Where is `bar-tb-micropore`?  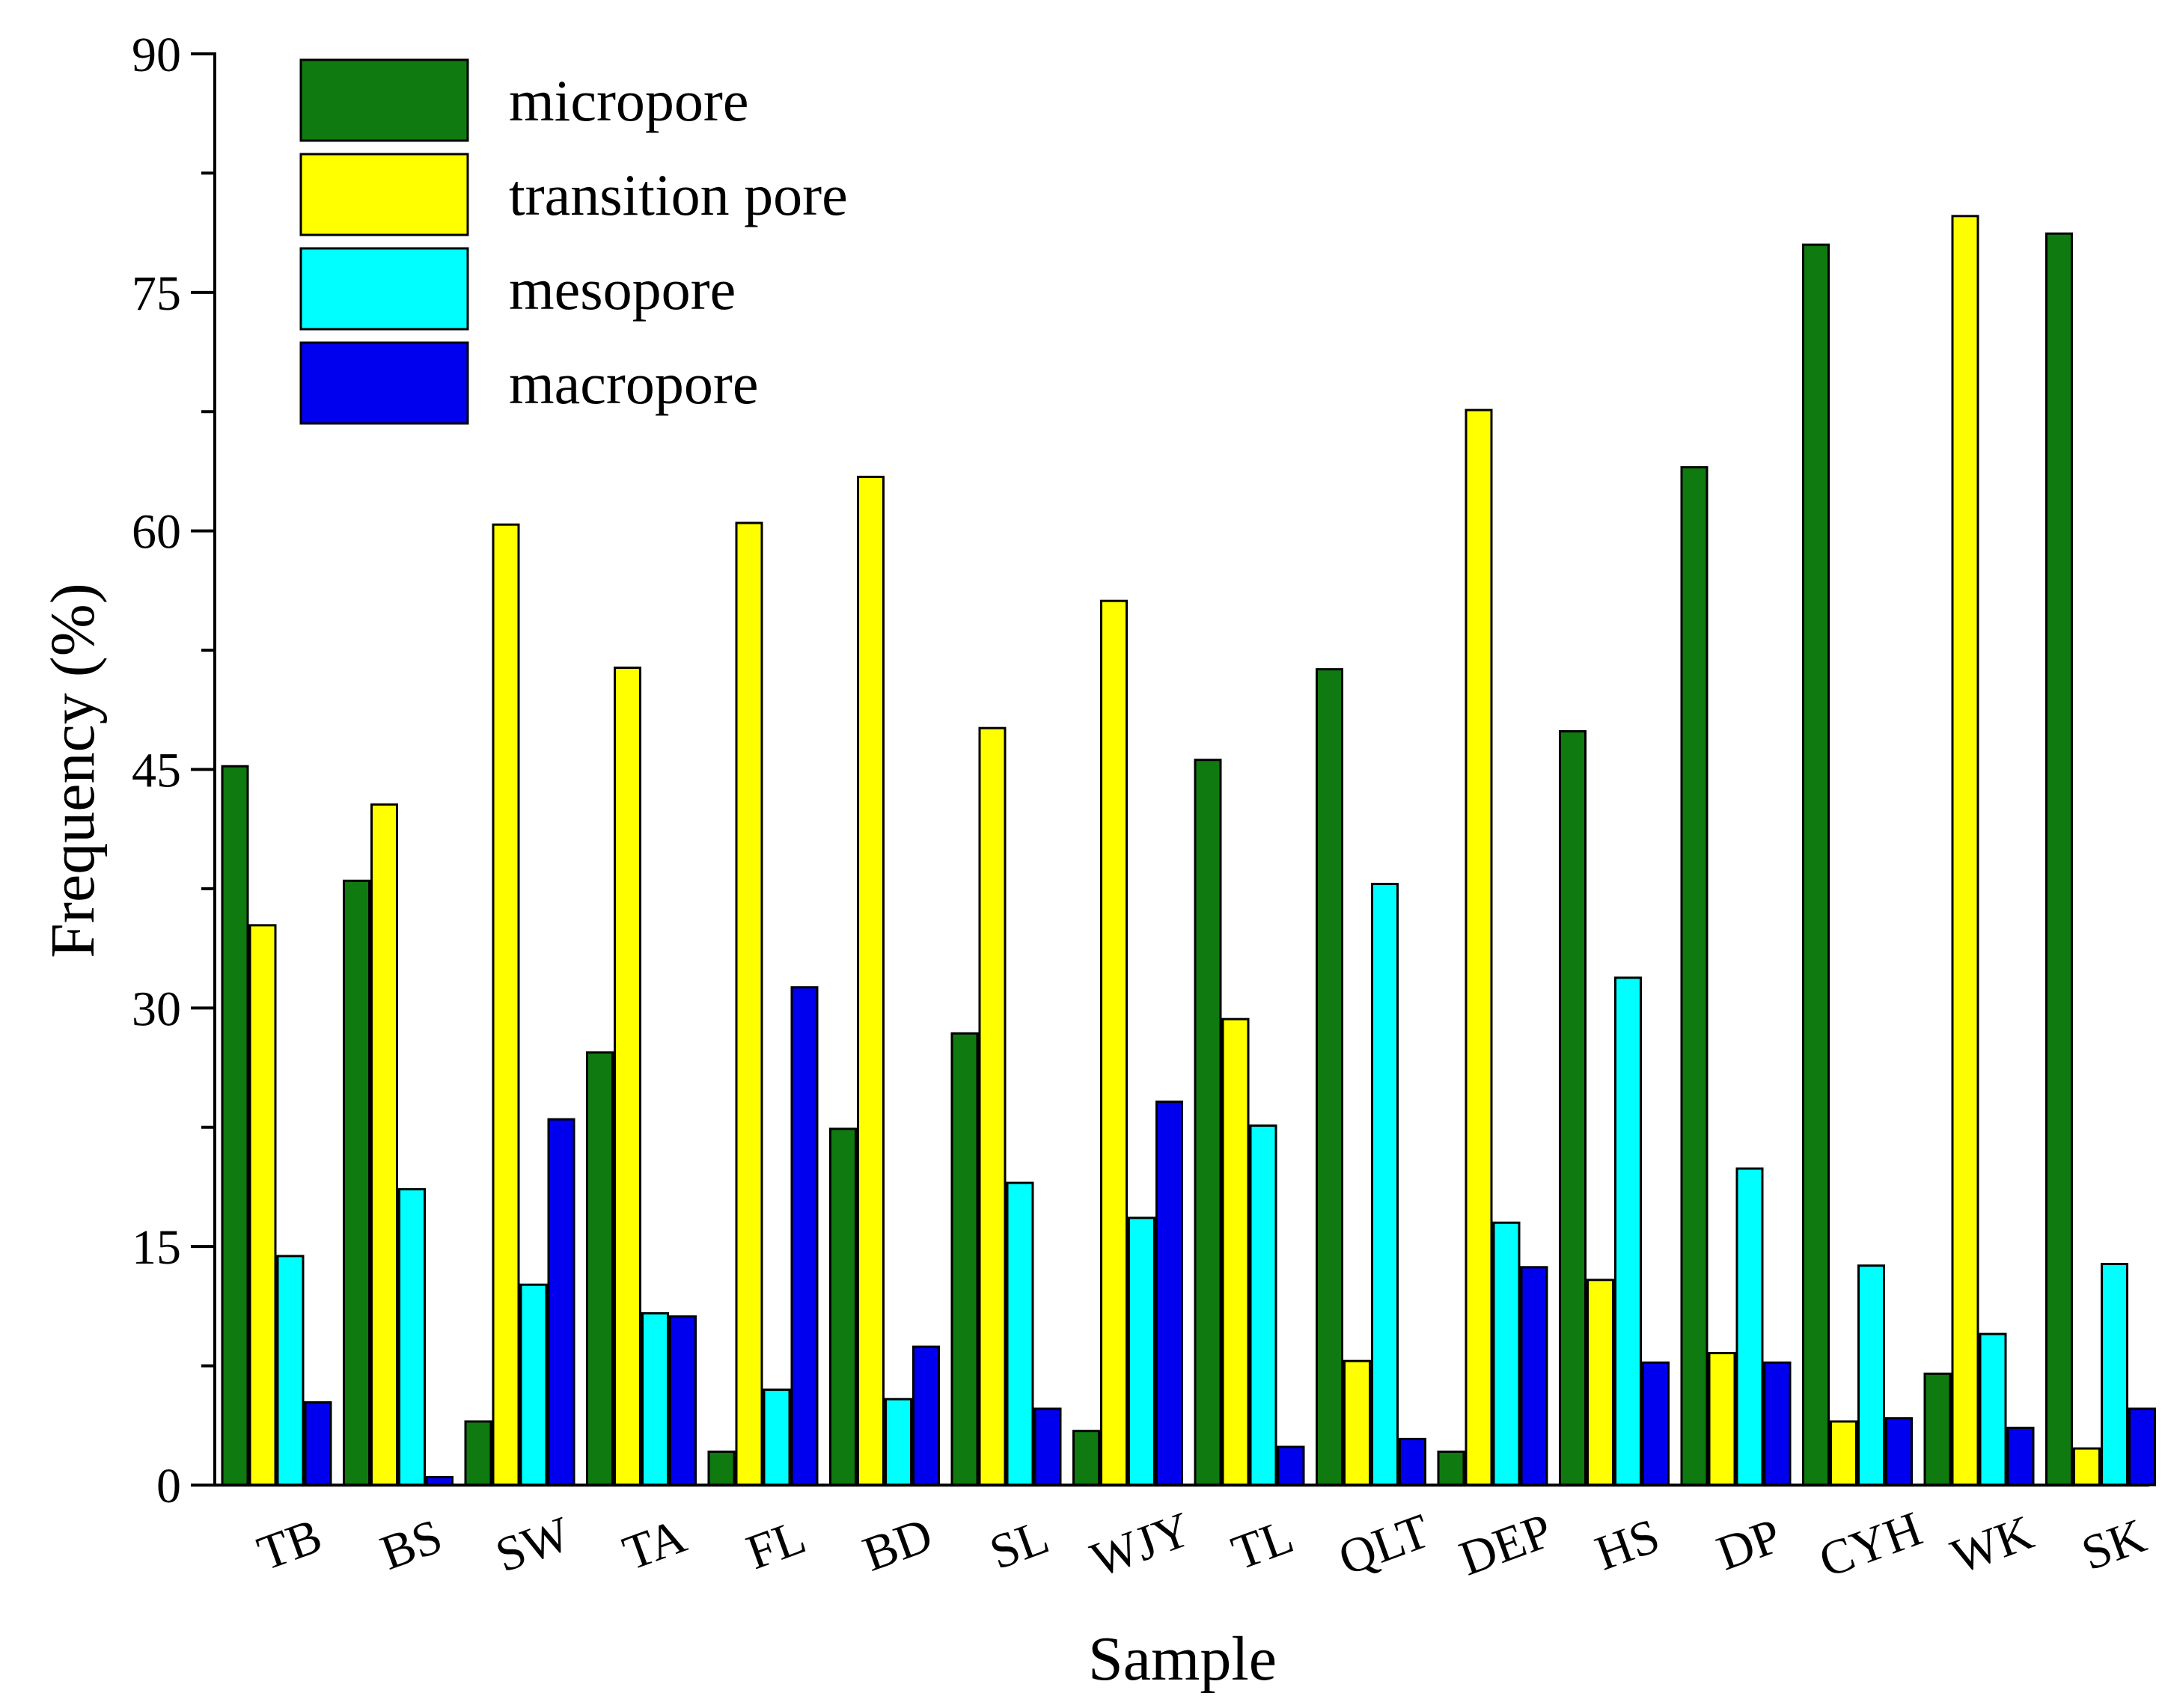 bar-tb-micropore is located at coordinates (235, 1126).